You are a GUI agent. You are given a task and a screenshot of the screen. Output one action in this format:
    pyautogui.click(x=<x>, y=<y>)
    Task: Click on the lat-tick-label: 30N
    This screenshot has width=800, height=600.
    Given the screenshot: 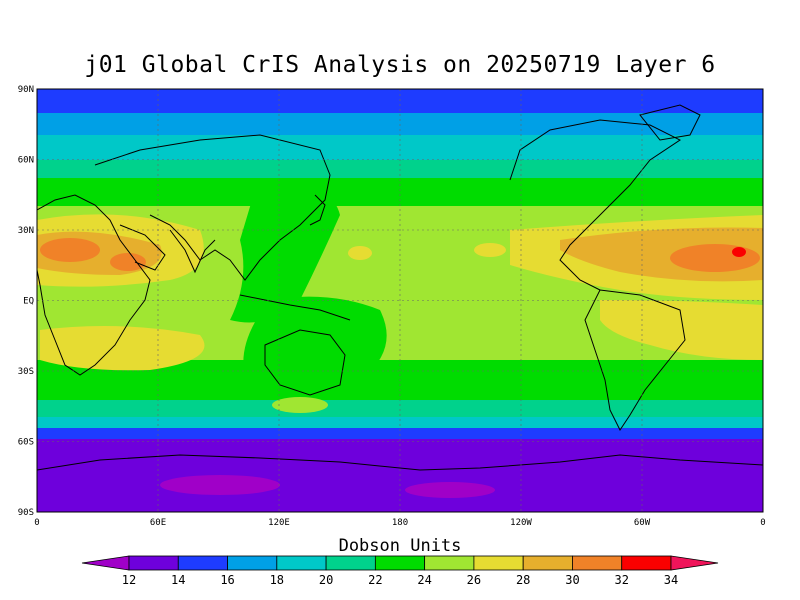 What is the action you would take?
    pyautogui.click(x=26, y=231)
    